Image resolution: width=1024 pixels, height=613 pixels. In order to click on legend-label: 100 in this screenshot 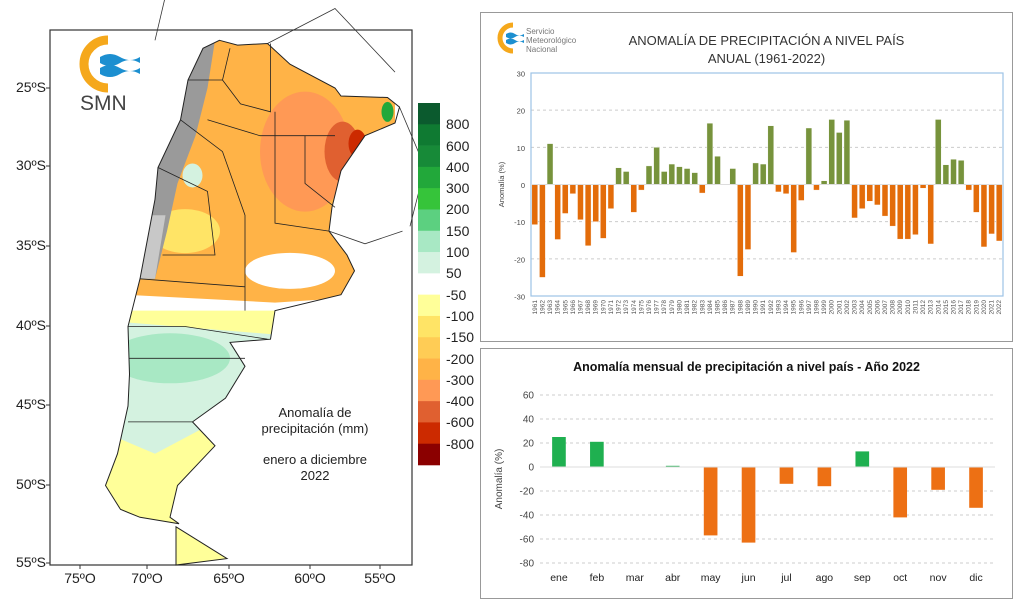, I will do `click(458, 252)`.